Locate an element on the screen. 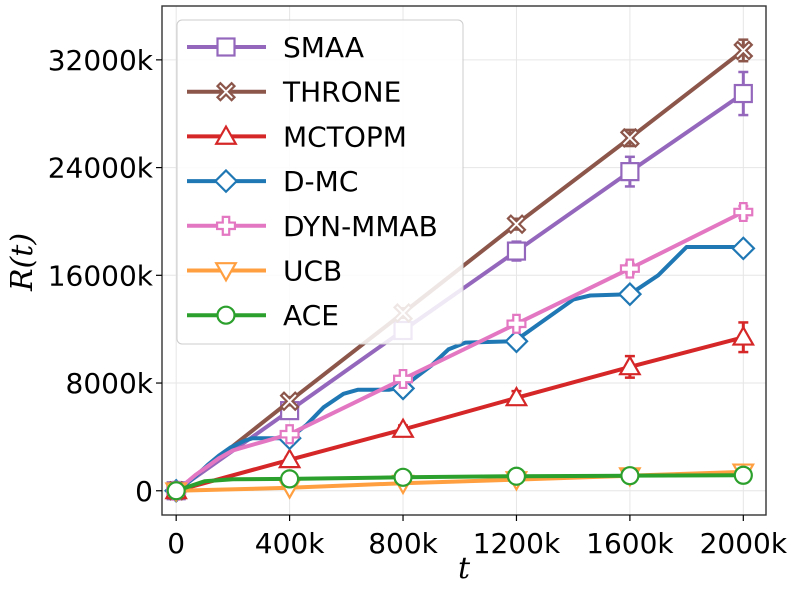 The height and width of the screenshot is (592, 793). series-ace is located at coordinates (459, 483).